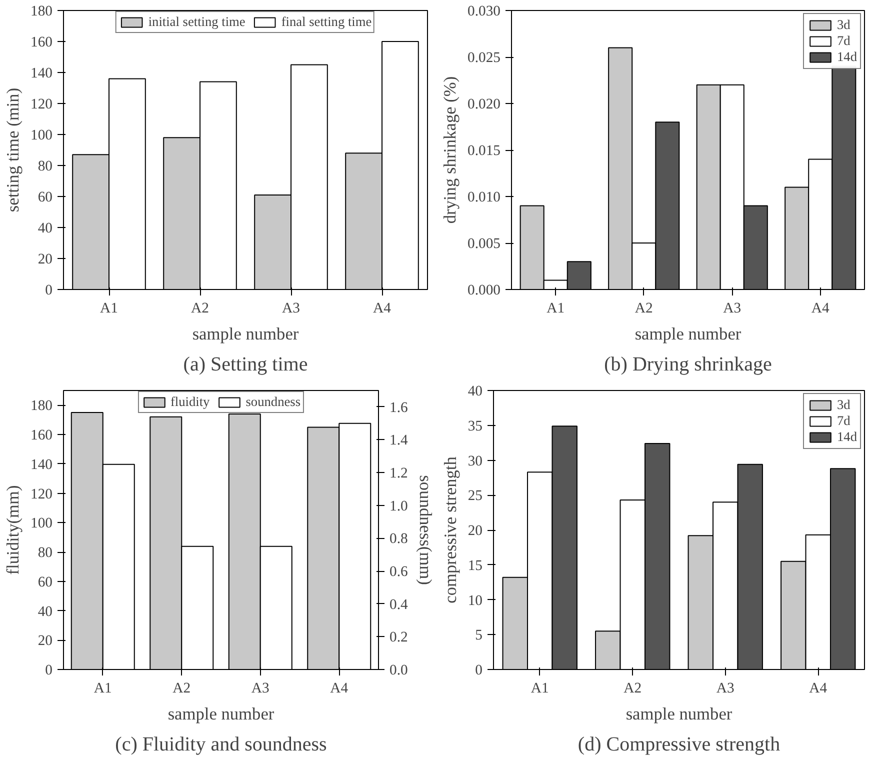  I want to click on y-tick-label: 0.005, so click(484, 244).